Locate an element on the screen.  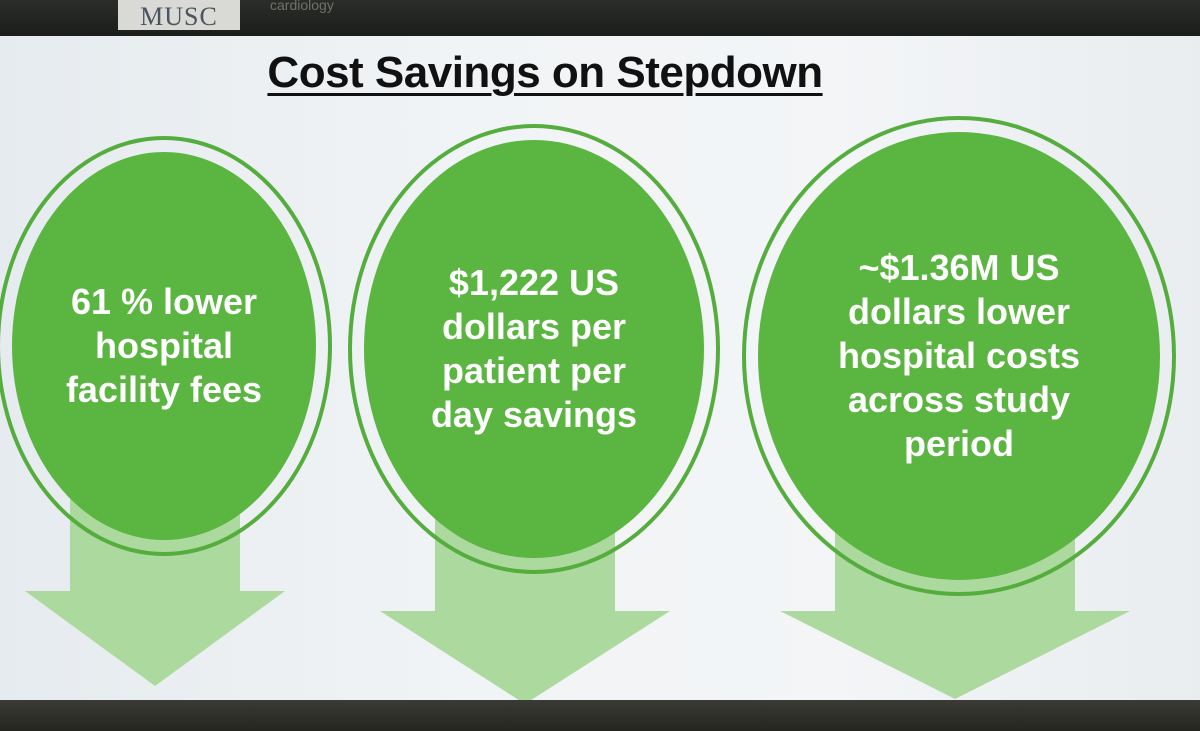
circle-1-text: 61 % lower hospital facility fees is located at coordinates (164, 345).